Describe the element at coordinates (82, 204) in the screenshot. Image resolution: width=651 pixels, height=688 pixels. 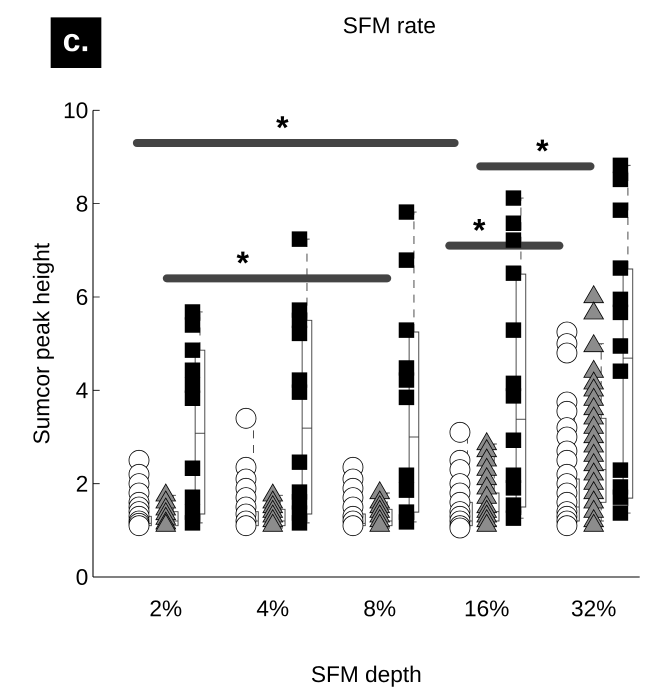
I see `y-tick-label: 8` at that location.